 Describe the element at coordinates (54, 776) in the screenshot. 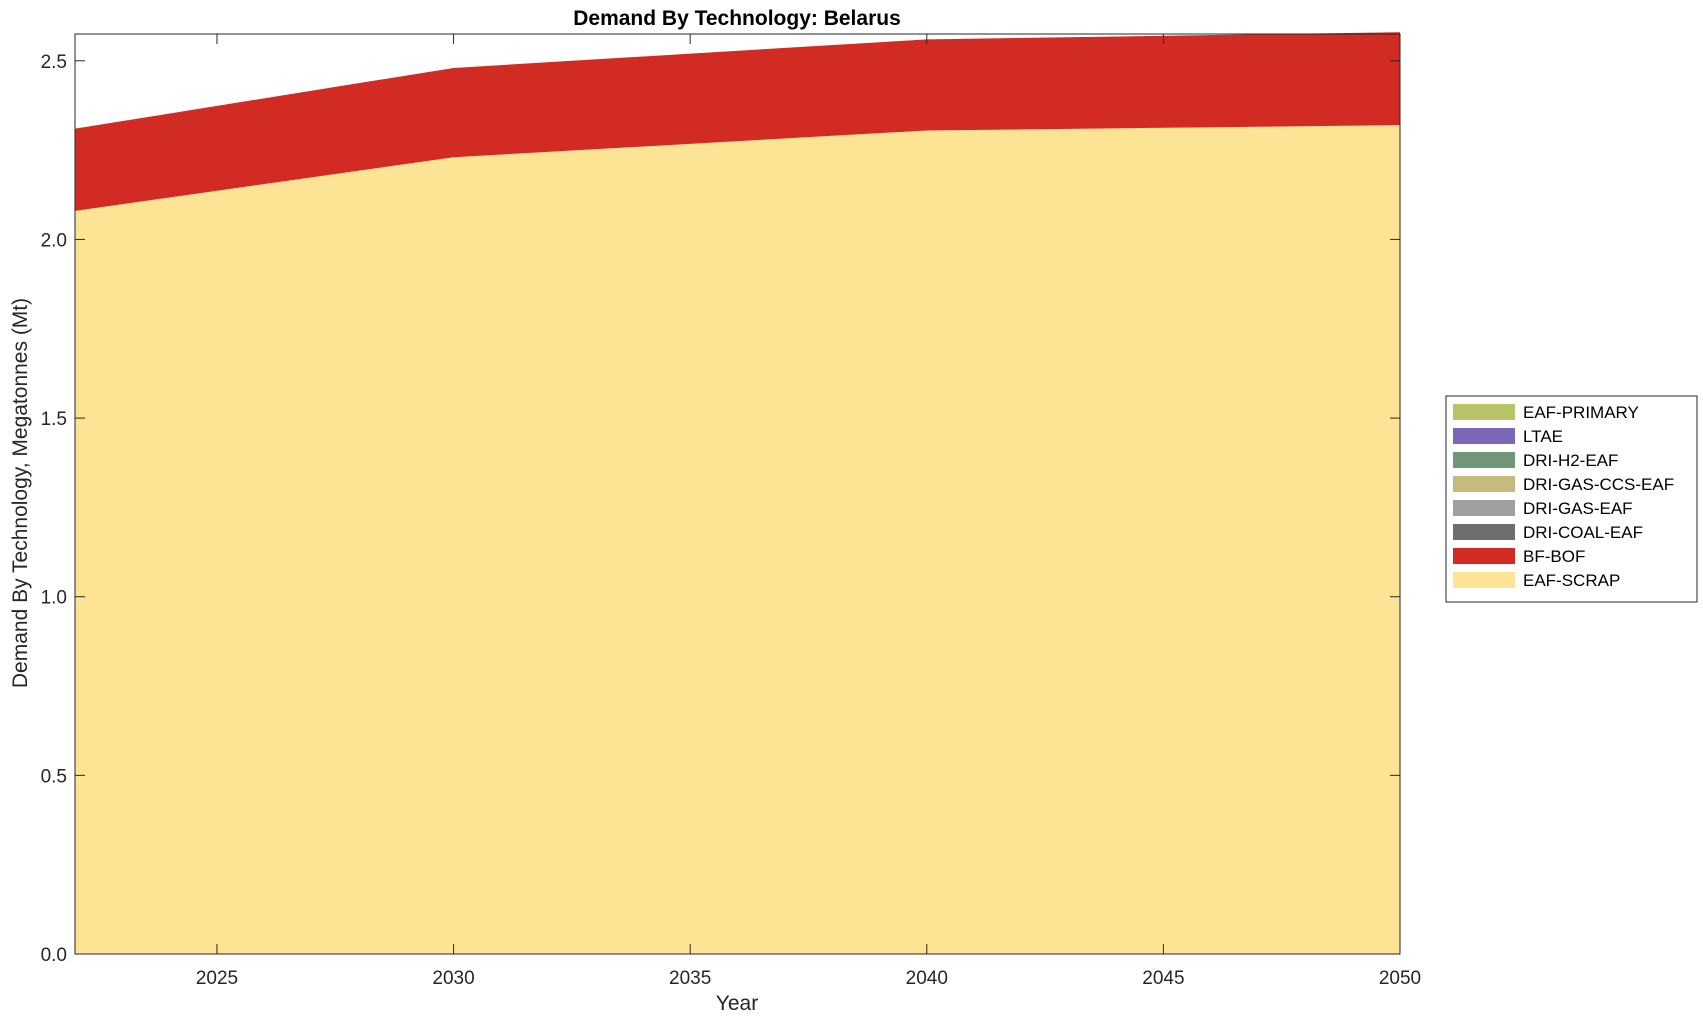

I see `y-tick-label: 0.5` at that location.